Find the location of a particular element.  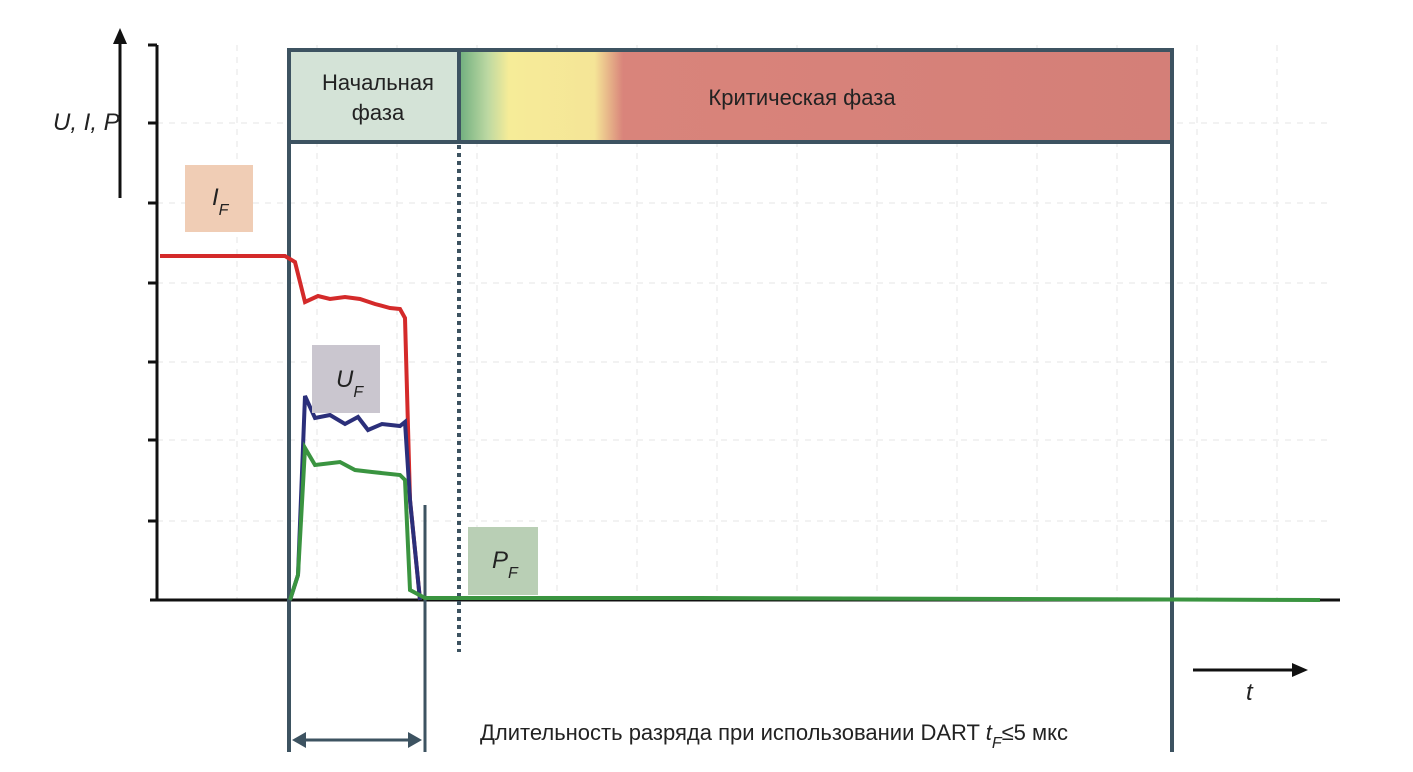

arrow-right is located at coordinates (415, 740).